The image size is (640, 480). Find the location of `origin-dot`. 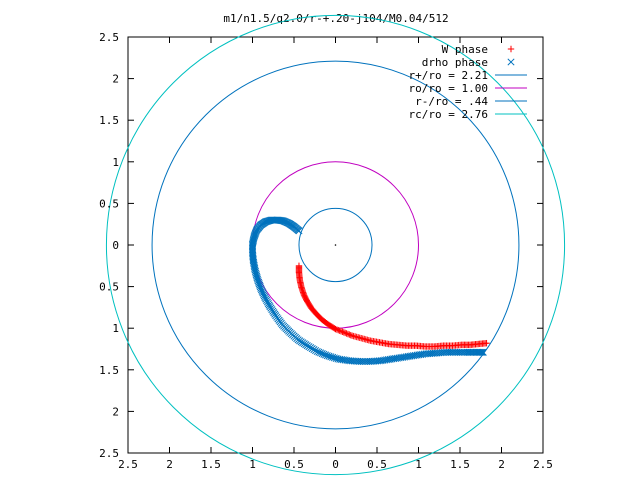

origin-dot is located at coordinates (335, 245).